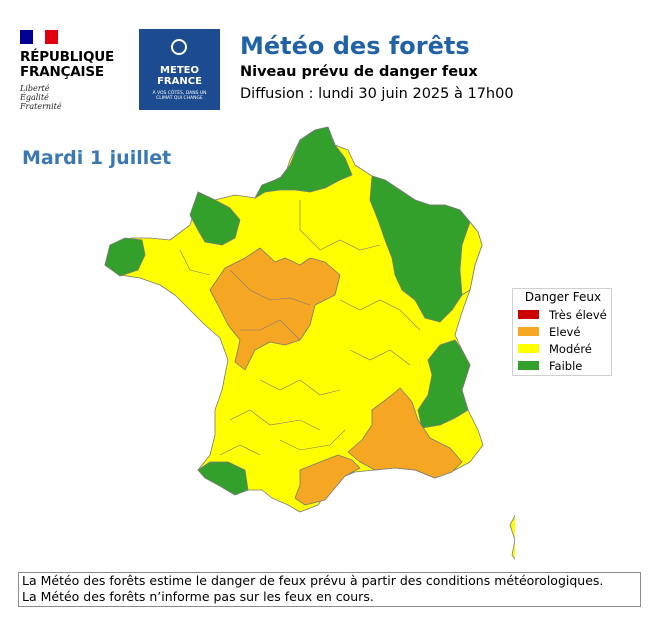 The height and width of the screenshot is (617, 667). Describe the element at coordinates (528, 348) in the screenshot. I see `legend-swatch-modere` at that location.